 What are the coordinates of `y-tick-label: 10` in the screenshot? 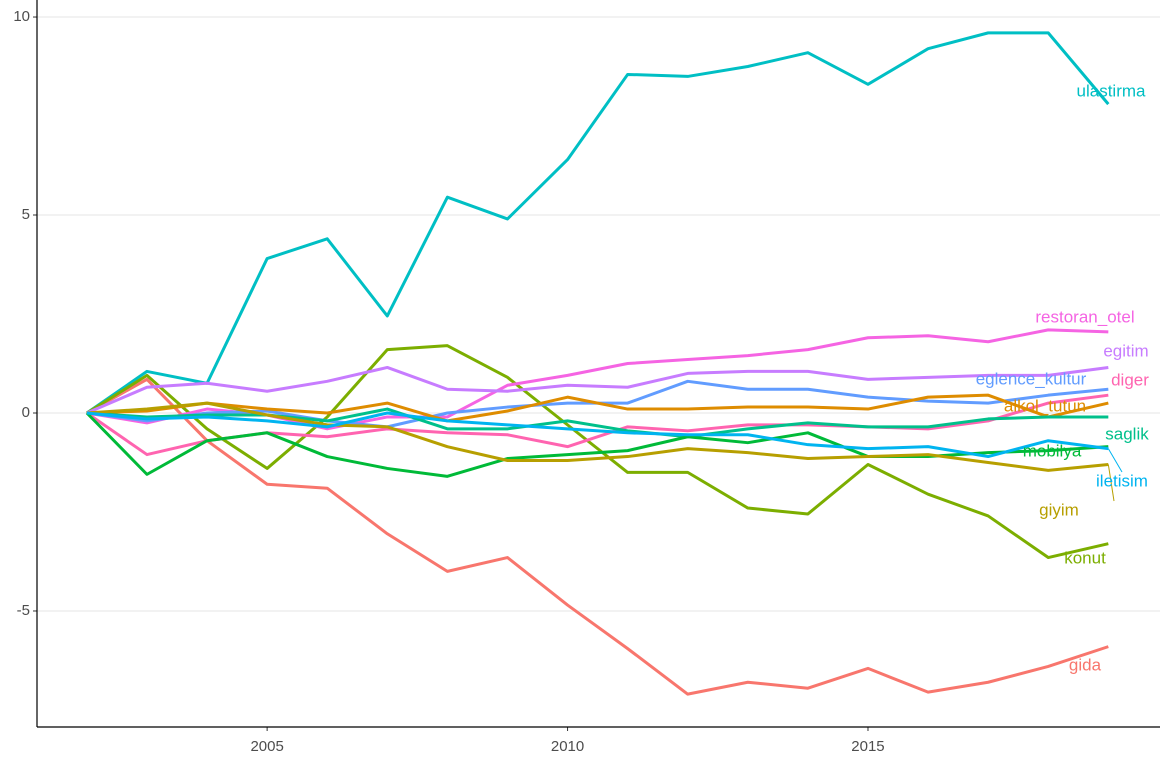 It's located at (21, 16).